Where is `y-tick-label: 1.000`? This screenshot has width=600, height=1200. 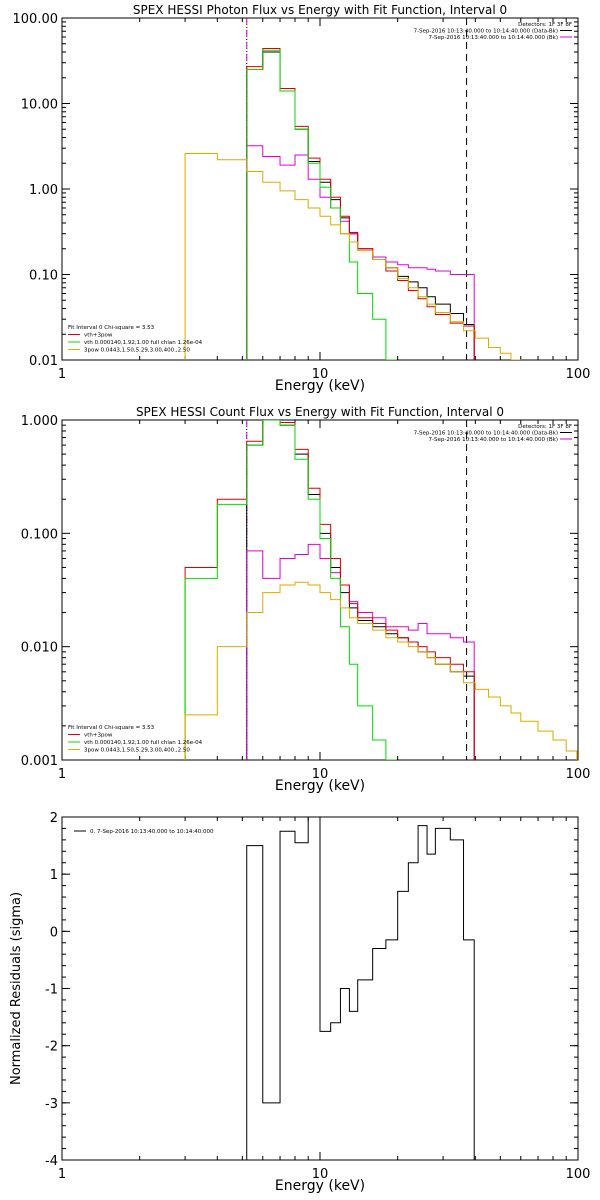
y-tick-label: 1.000 is located at coordinates (39, 421).